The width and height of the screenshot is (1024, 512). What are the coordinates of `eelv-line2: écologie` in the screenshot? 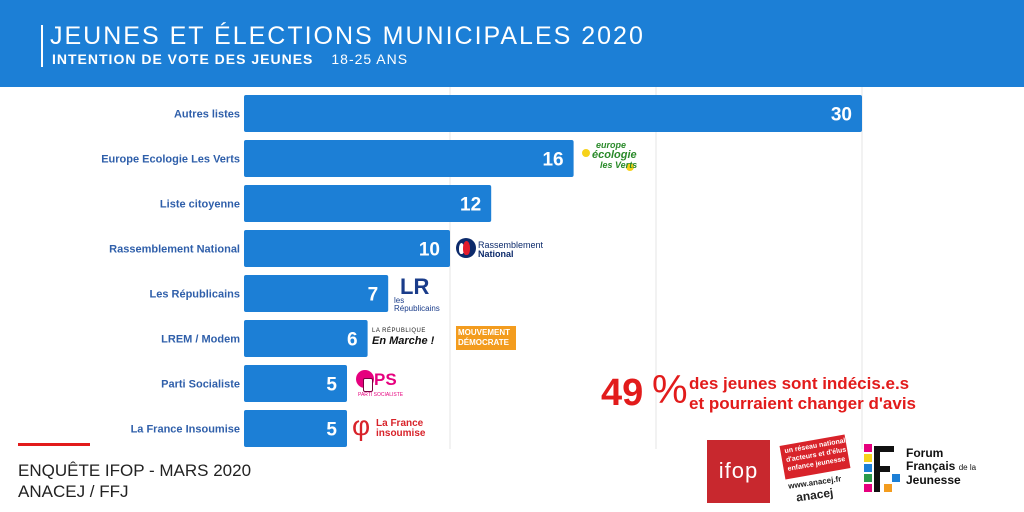 It's located at (614, 155).